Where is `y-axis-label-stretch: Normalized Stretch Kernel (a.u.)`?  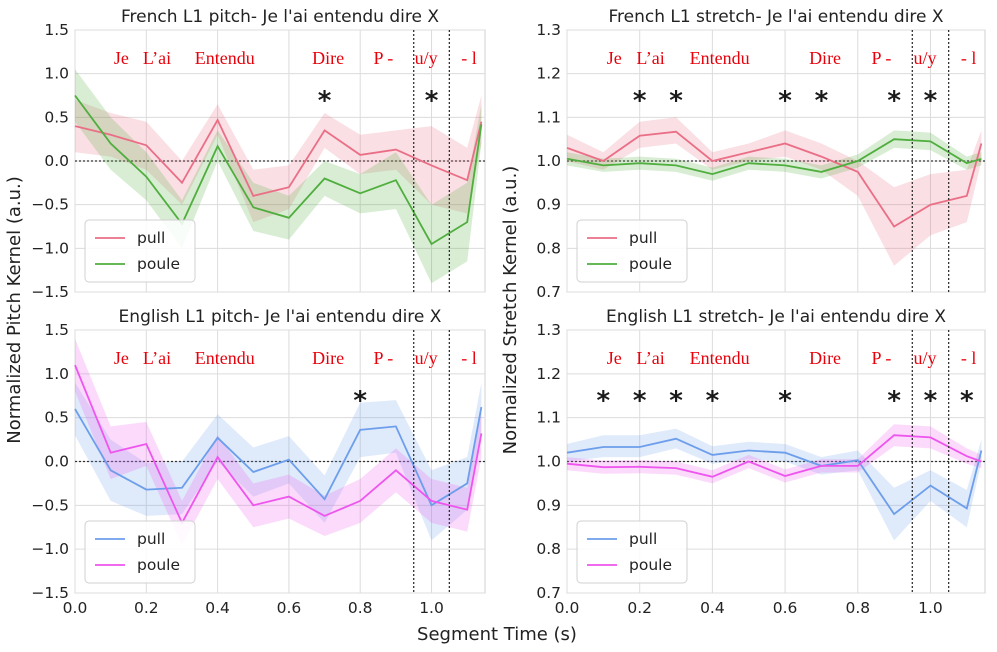
y-axis-label-stretch: Normalized Stretch Kernel (a.u.) is located at coordinates (510, 310).